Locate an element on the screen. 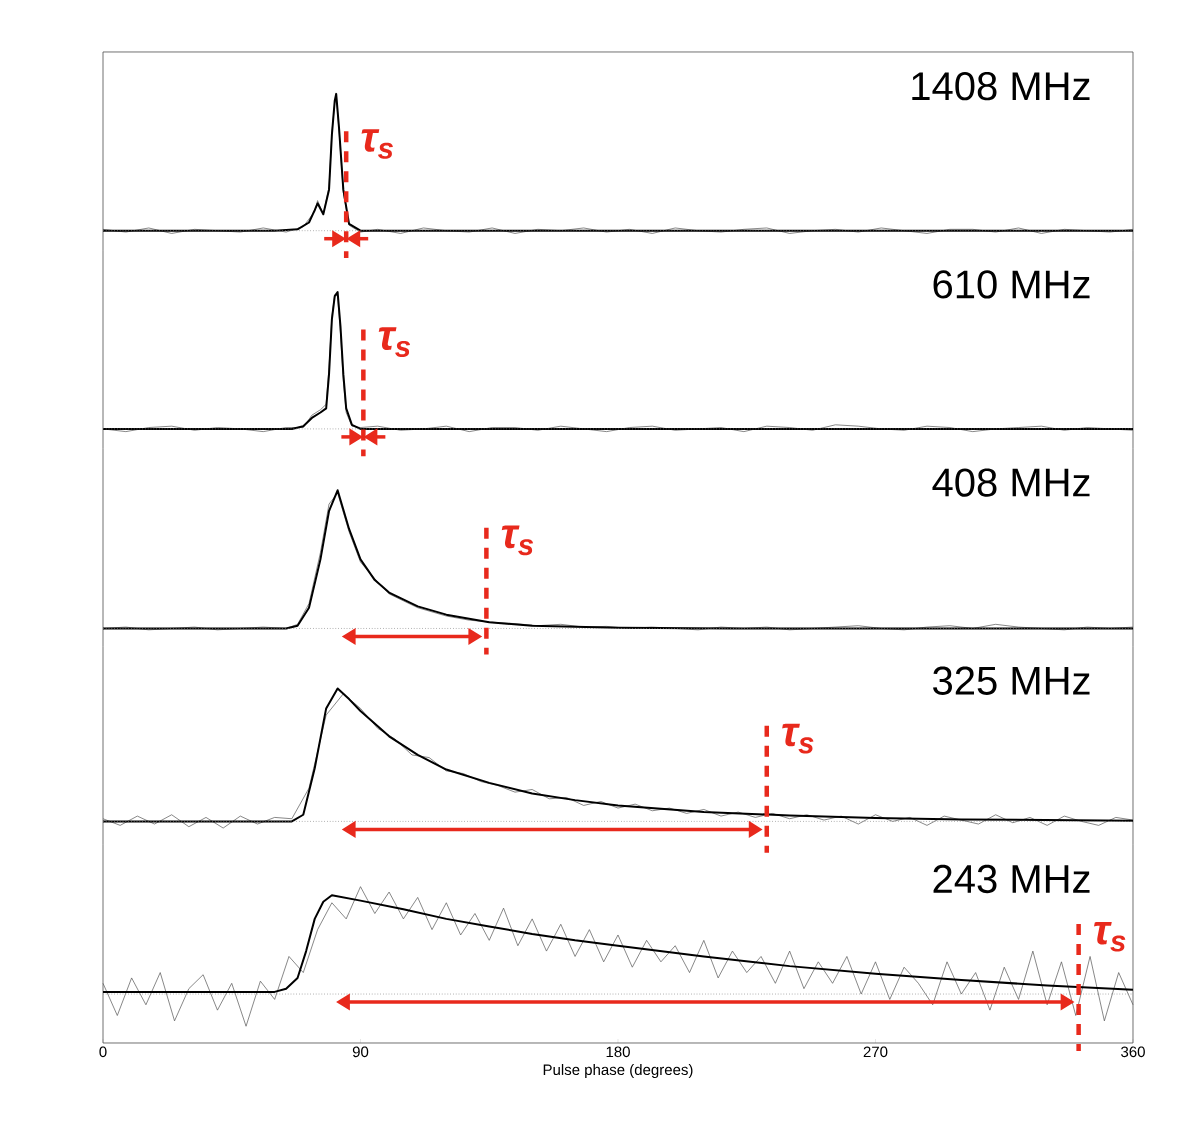 The height and width of the screenshot is (1148, 1193). chart-title: 325 MHz is located at coordinates (1011, 680).